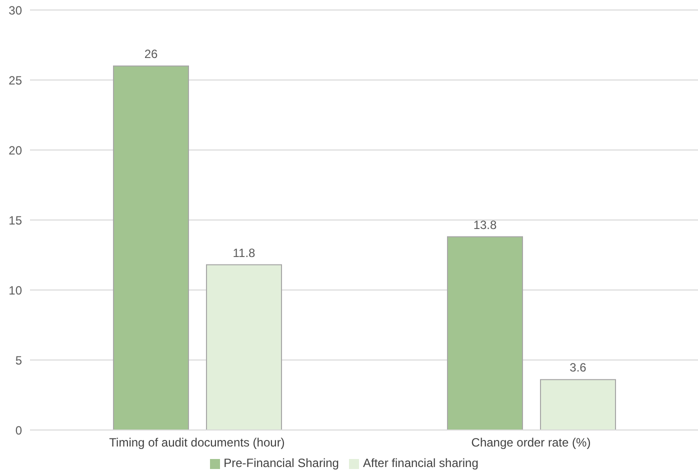  I want to click on data-label: 3.6, so click(578, 367).